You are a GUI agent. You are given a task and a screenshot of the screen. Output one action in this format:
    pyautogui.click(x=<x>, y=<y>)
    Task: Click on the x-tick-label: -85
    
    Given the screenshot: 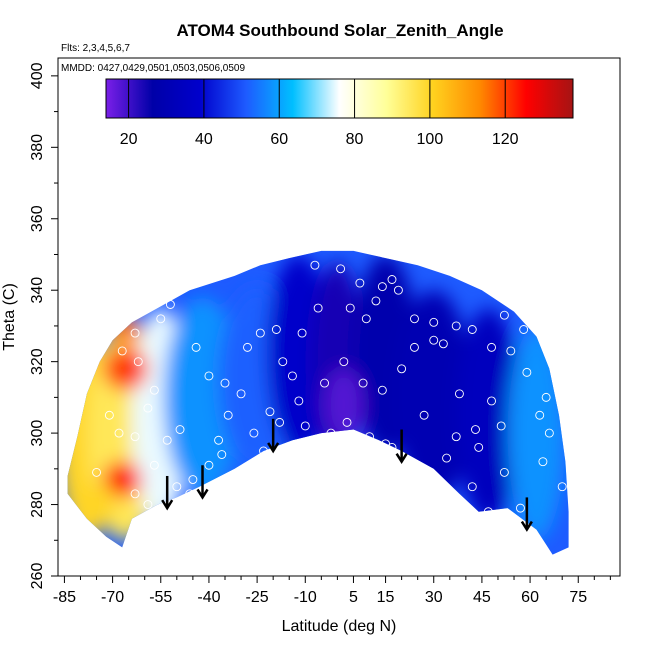 What is the action you would take?
    pyautogui.click(x=64, y=597)
    